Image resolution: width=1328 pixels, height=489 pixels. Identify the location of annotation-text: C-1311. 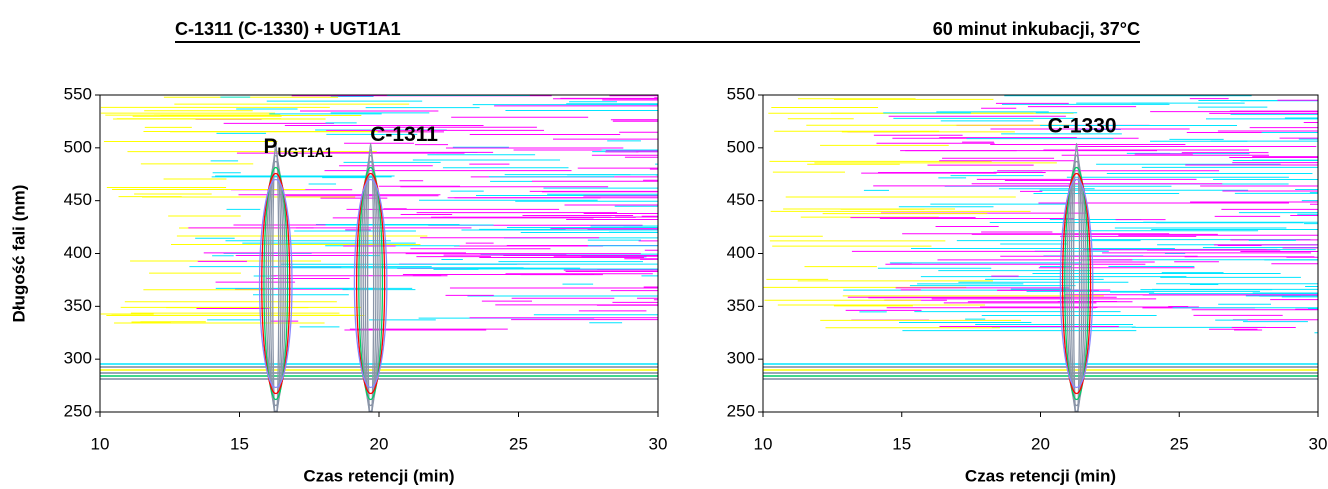
(404, 134).